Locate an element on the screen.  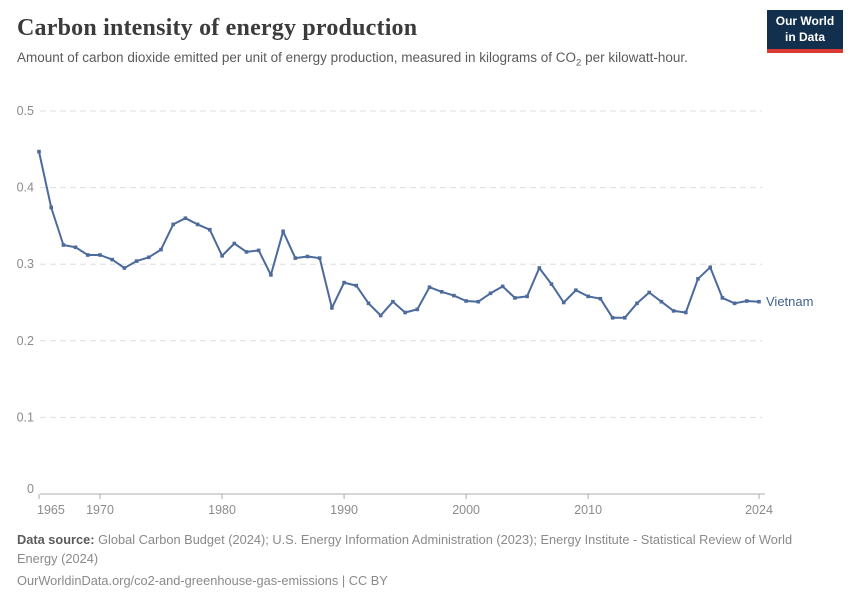
y-tick-label: 0.1 is located at coordinates (25, 417).